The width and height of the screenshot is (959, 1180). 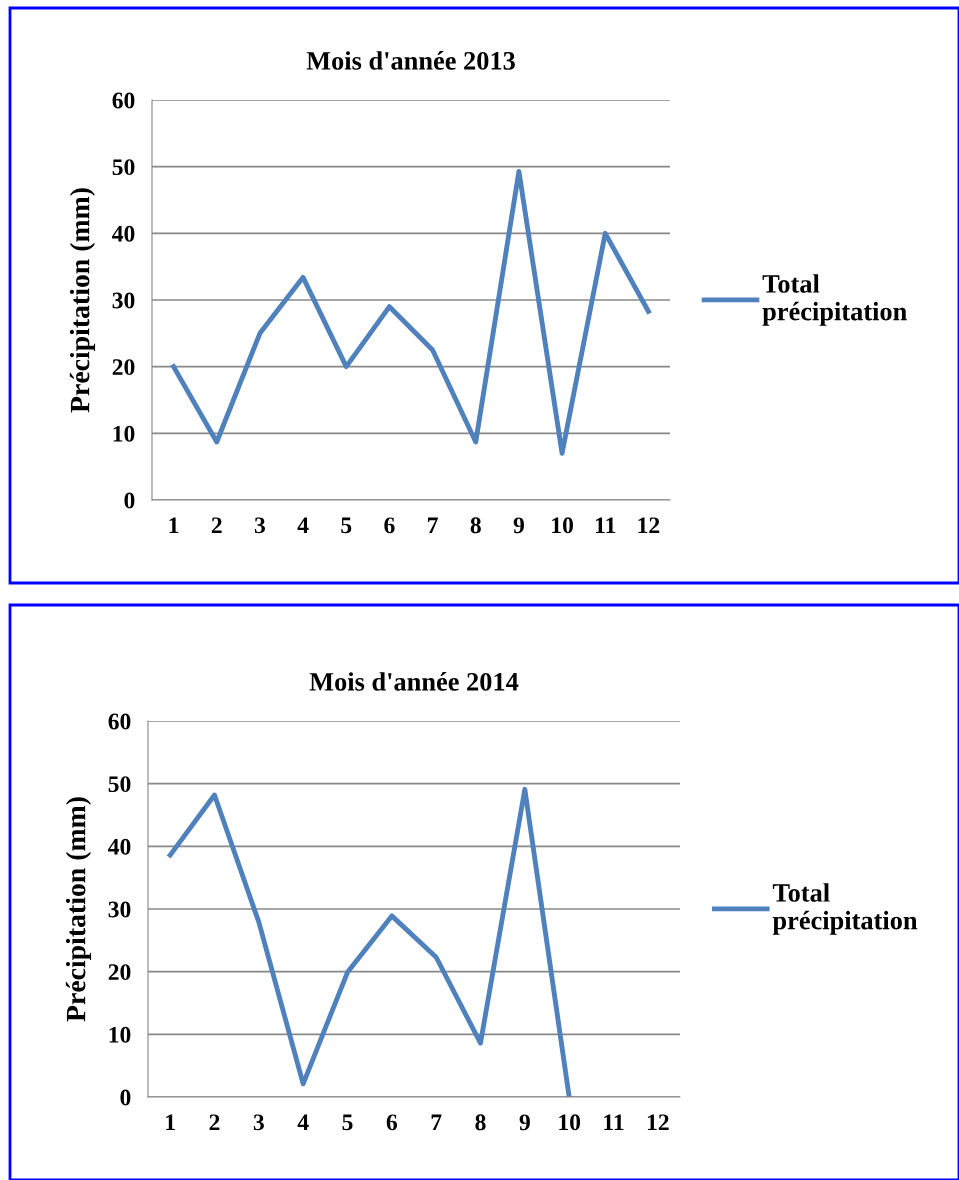 I want to click on chart-title: Mois d'année 2013, so click(x=410, y=60).